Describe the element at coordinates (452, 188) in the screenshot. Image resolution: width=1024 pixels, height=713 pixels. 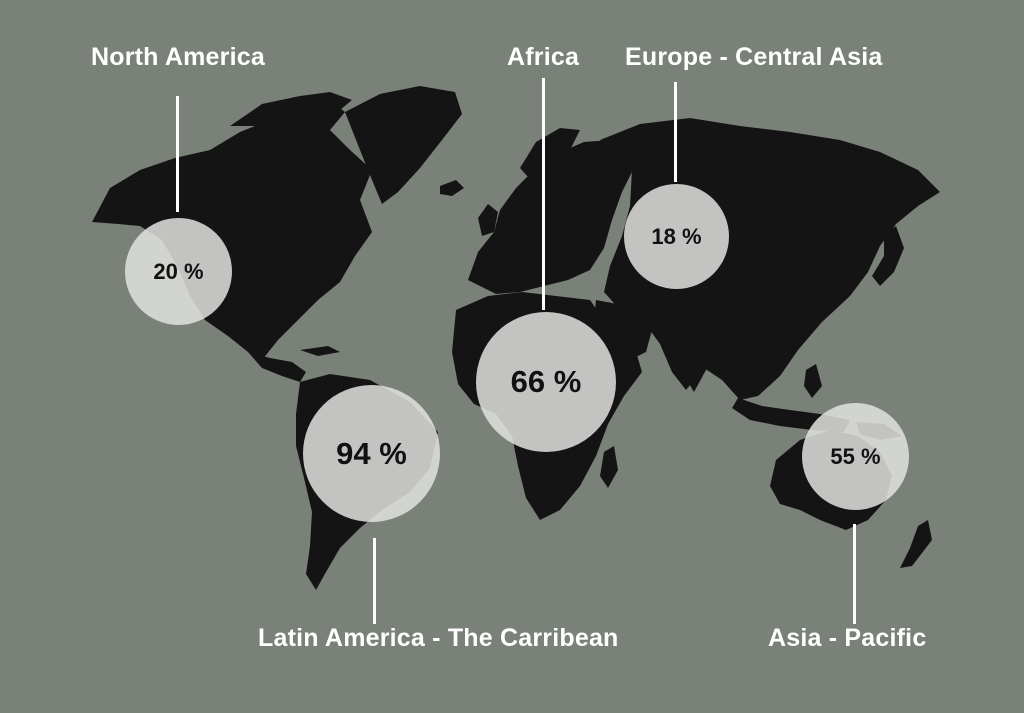
I see `iceland-landmass` at that location.